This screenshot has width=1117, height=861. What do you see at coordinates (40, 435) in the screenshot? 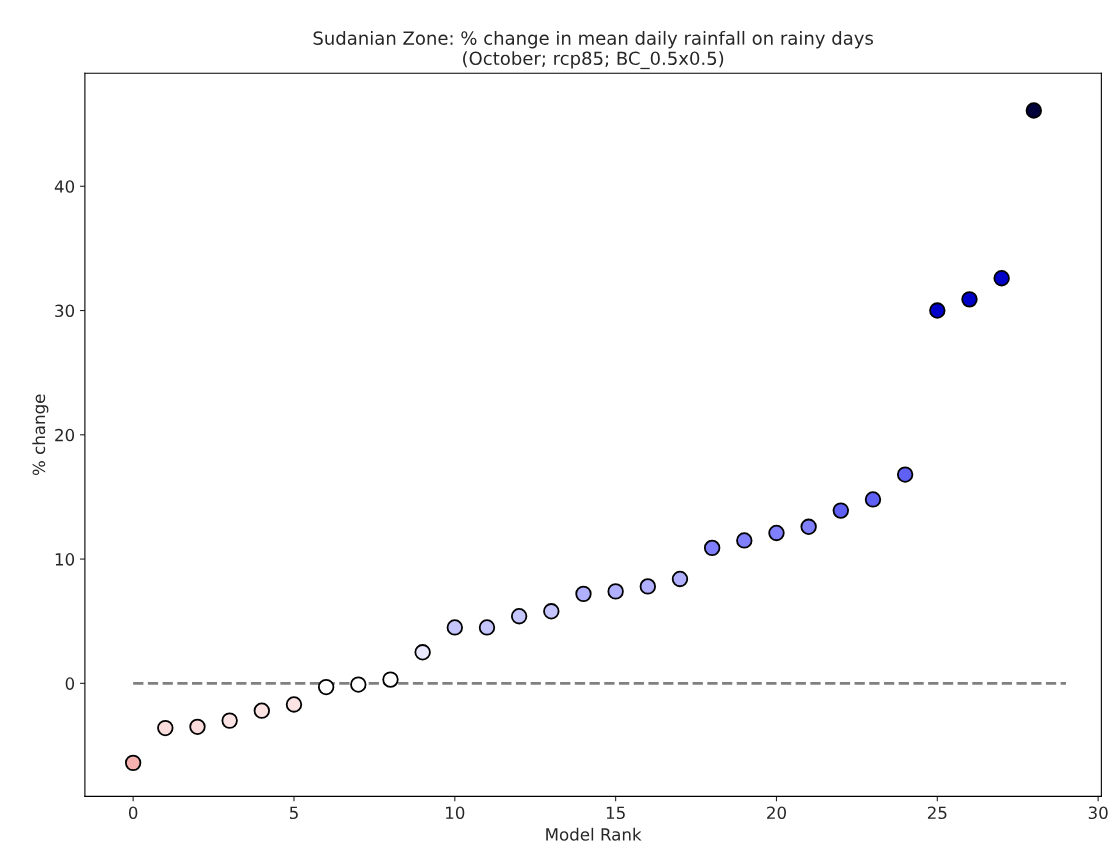
I see `y-axis-title: % change` at bounding box center [40, 435].